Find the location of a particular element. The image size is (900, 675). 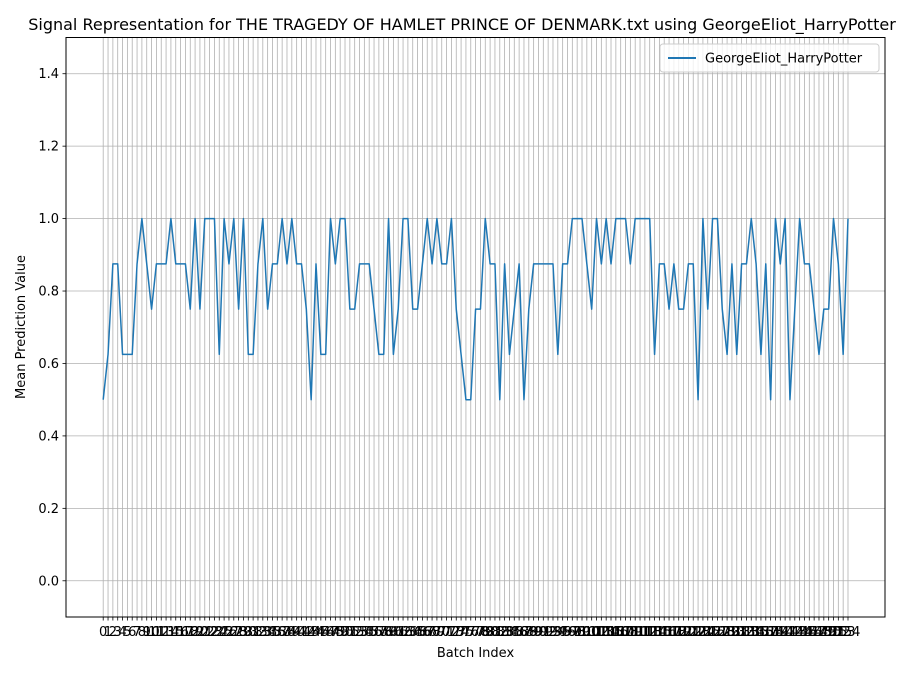

y-tick-label: 0.6 is located at coordinates (48, 364).